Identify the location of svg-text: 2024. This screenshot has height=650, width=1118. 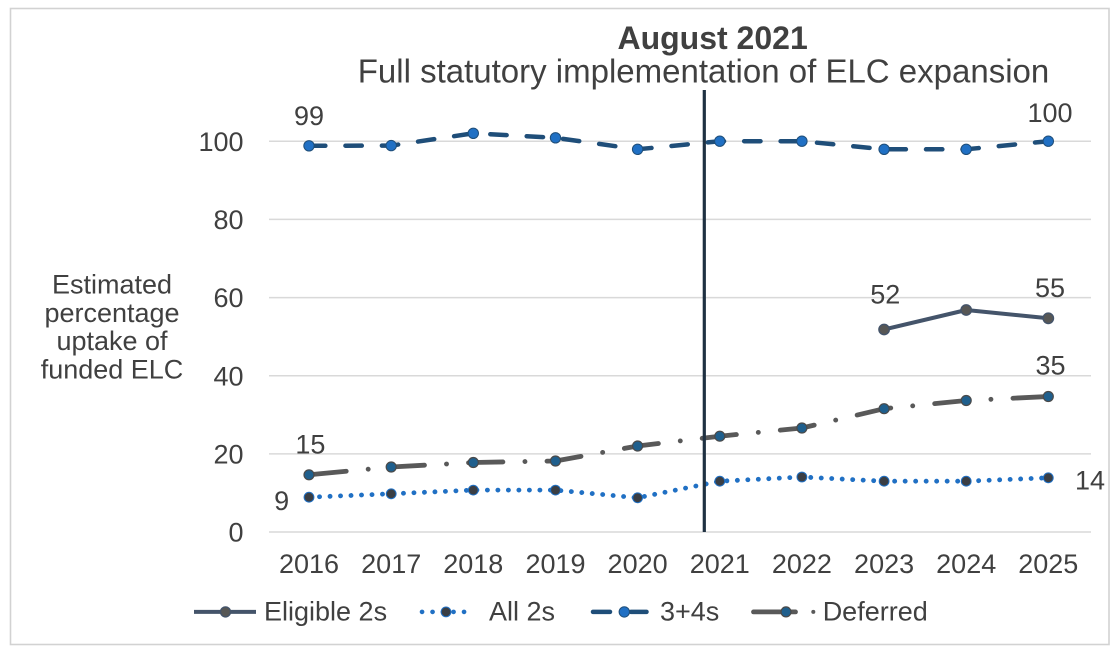
(966, 564).